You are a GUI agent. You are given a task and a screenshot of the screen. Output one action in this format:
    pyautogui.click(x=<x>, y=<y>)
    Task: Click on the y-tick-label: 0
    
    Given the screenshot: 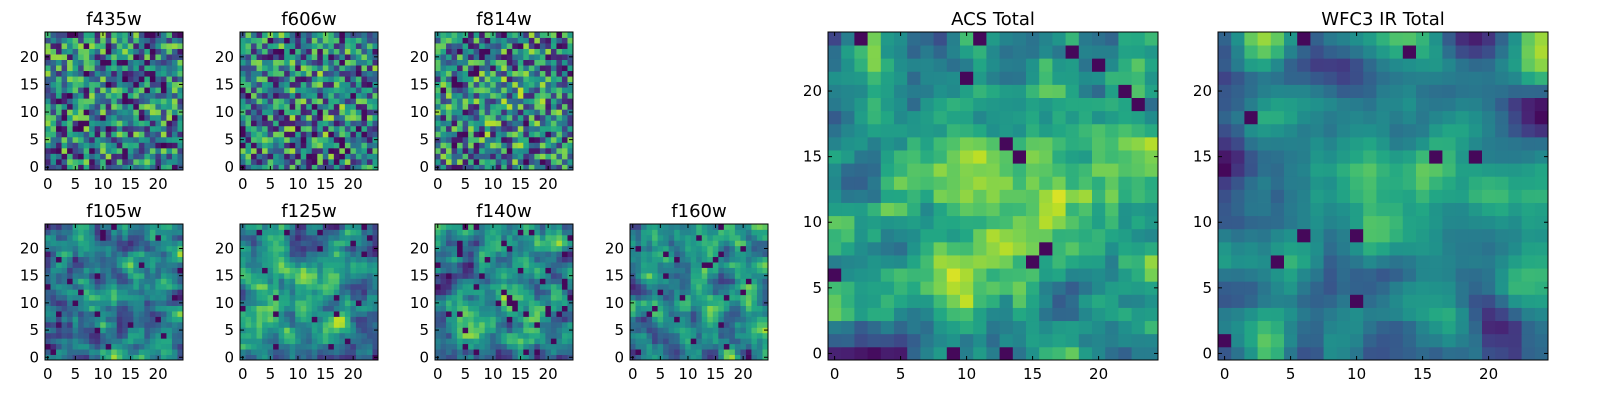 What is the action you would take?
    pyautogui.click(x=619, y=357)
    